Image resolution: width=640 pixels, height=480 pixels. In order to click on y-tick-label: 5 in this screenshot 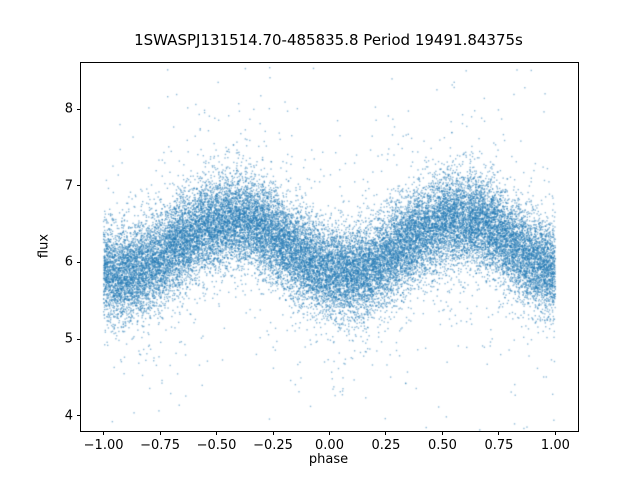, I will do `click(68, 339)`.